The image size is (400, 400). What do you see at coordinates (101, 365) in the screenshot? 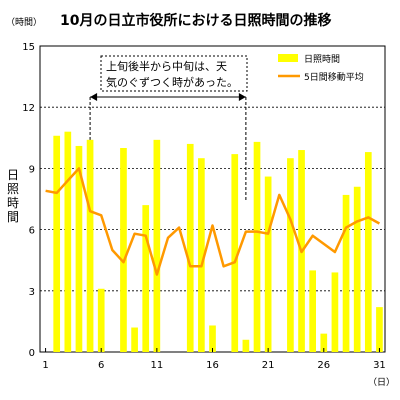
I see `x-tick-label: 6` at bounding box center [101, 365].